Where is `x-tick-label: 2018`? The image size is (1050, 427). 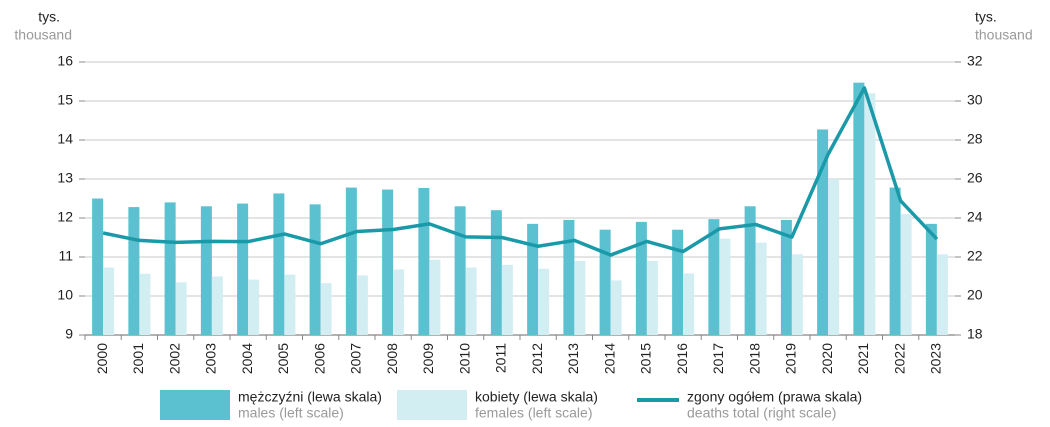 x-tick-label: 2018 is located at coordinates (754, 358).